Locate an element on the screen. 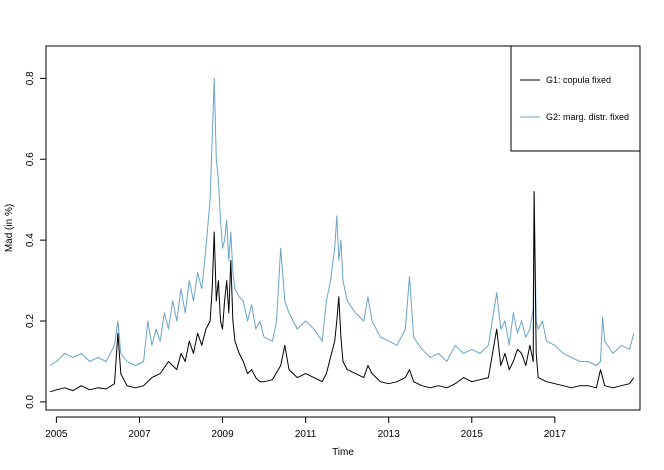  x-tick-label: 2011 is located at coordinates (306, 434).